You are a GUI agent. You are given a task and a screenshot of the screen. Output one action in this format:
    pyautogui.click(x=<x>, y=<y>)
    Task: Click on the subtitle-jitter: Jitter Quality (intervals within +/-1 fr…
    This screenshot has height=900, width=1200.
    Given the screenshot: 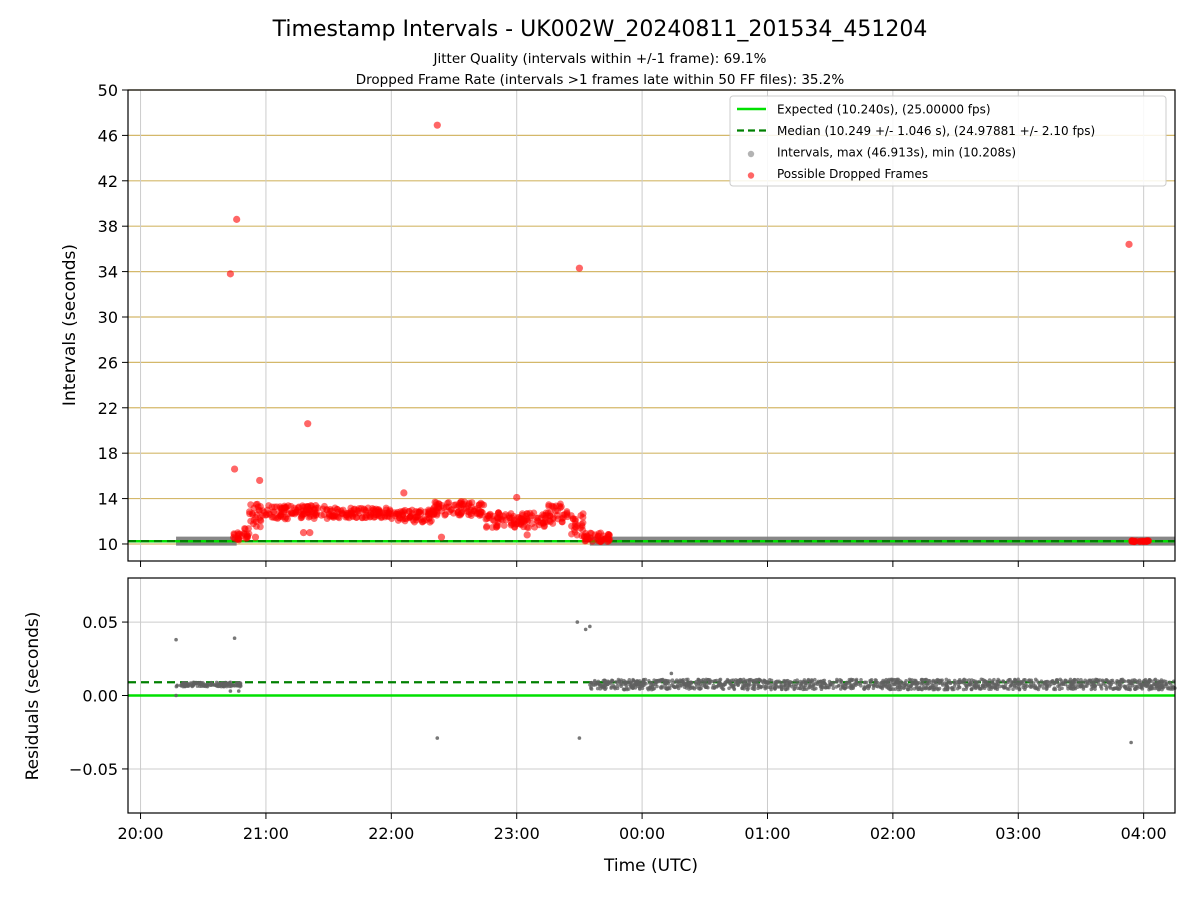 What is the action you would take?
    pyautogui.click(x=600, y=59)
    